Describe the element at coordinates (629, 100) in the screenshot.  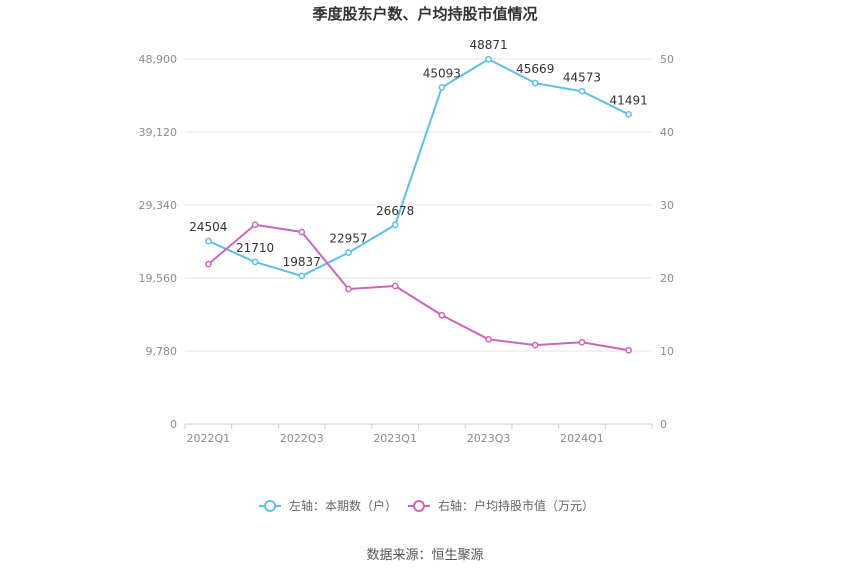
I see `data-label: 41491` at that location.